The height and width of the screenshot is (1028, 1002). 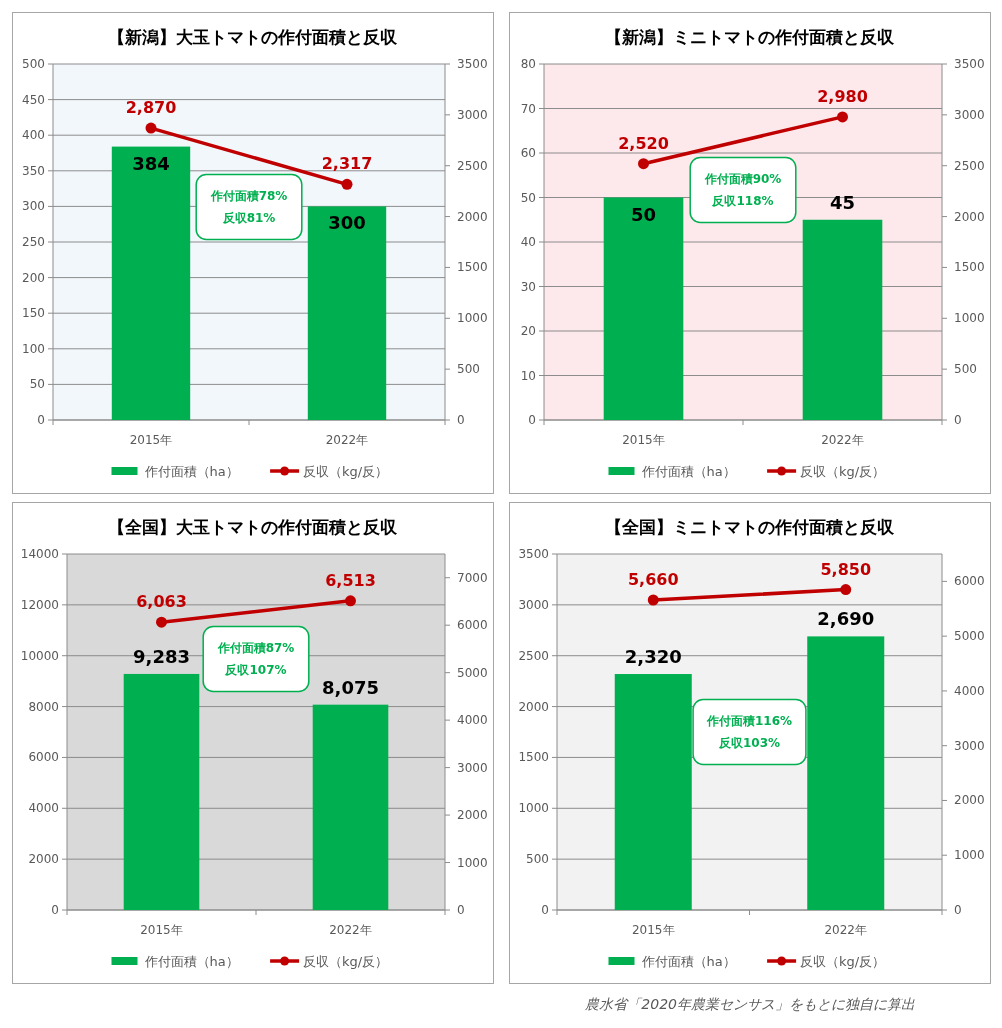 I want to click on data-label: 384, so click(x=151, y=163).